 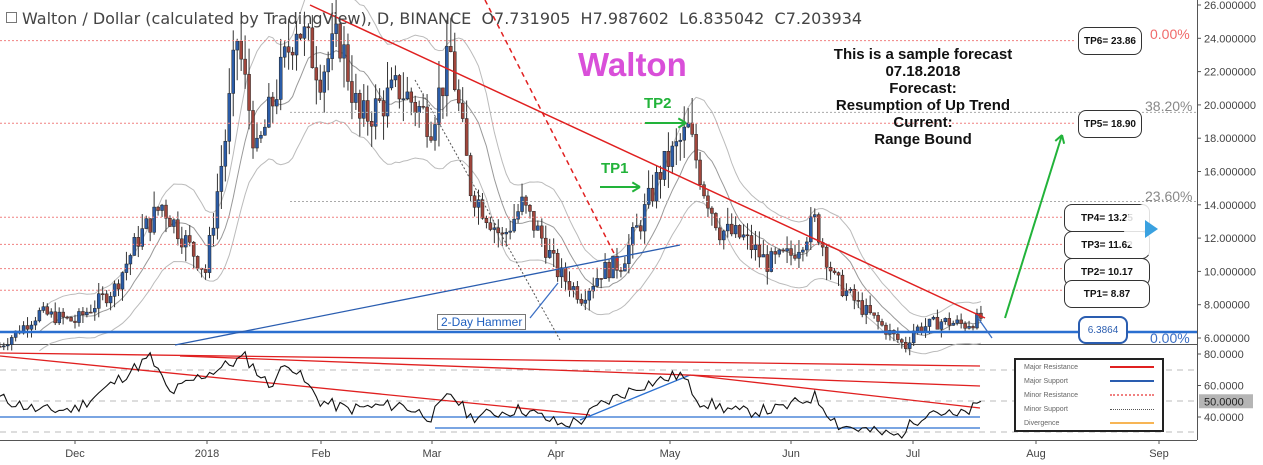 What do you see at coordinates (1150, 229) in the screenshot?
I see `play-button` at bounding box center [1150, 229].